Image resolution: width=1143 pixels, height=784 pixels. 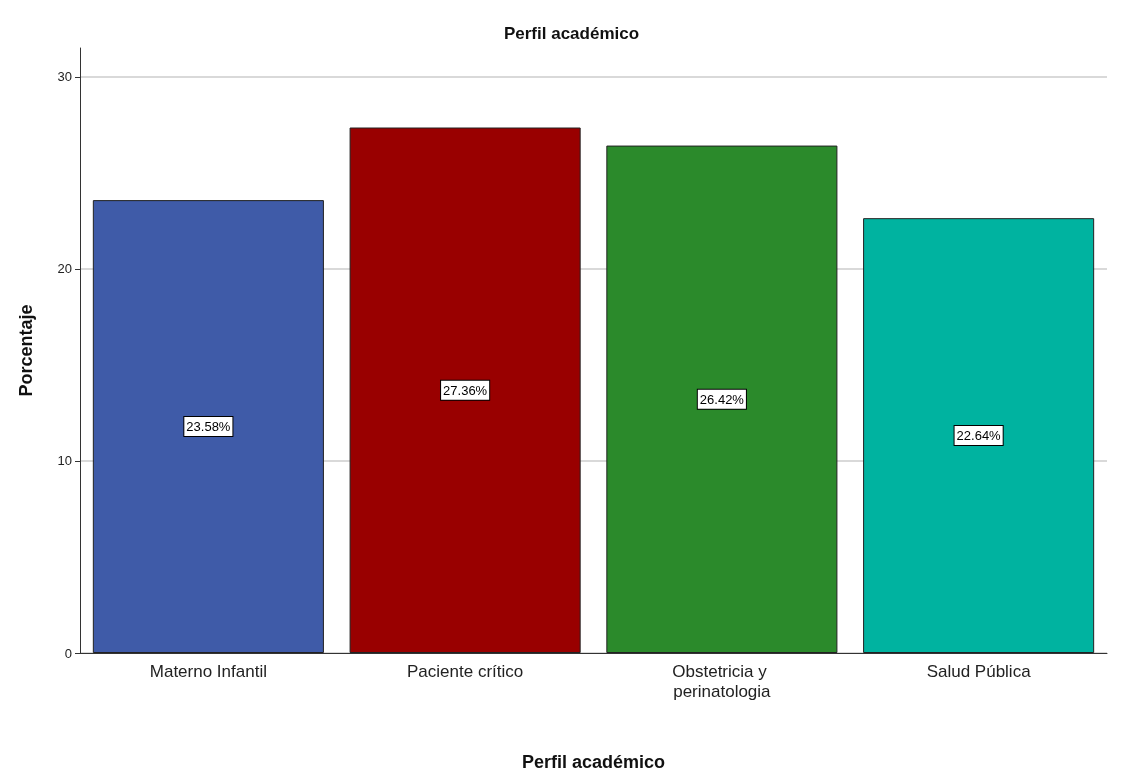 What do you see at coordinates (208, 671) in the screenshot?
I see `x-tick-label: Materno Infantil` at bounding box center [208, 671].